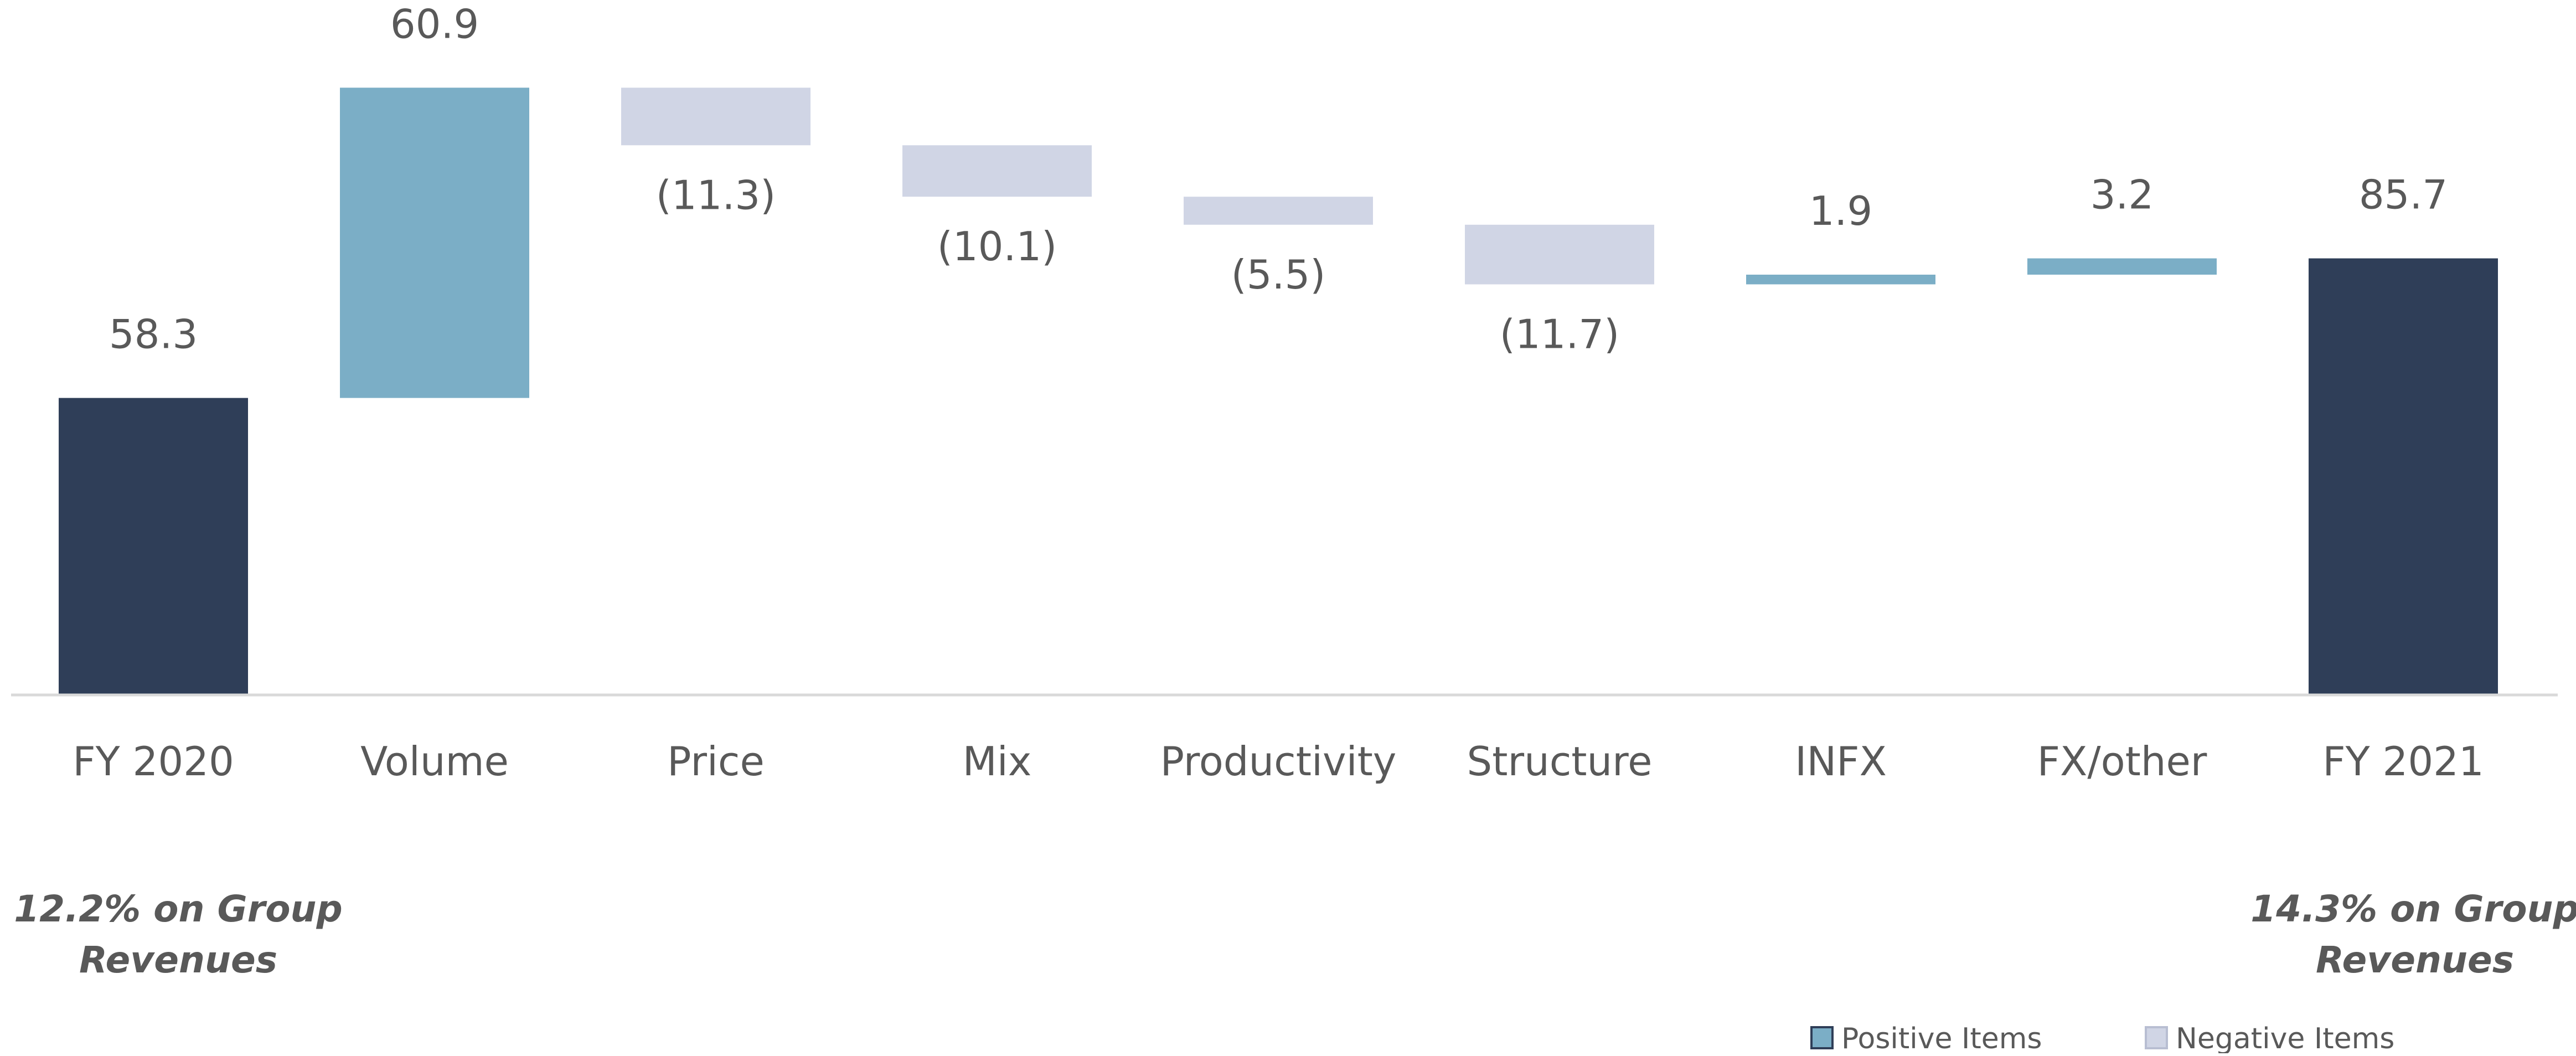  What do you see at coordinates (1822, 1037) in the screenshot?
I see `legend-swatch-positive-items` at bounding box center [1822, 1037].